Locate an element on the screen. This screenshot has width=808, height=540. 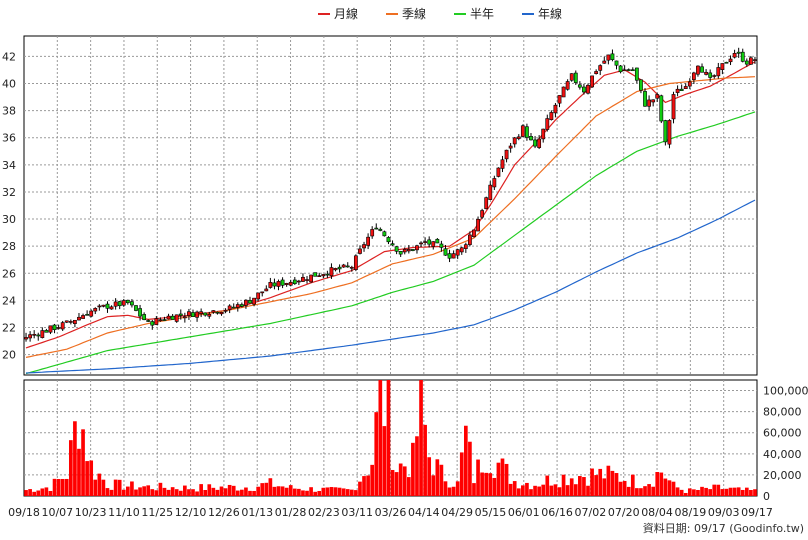
x-tick-label: 04/29 is located at coordinates (457, 512).